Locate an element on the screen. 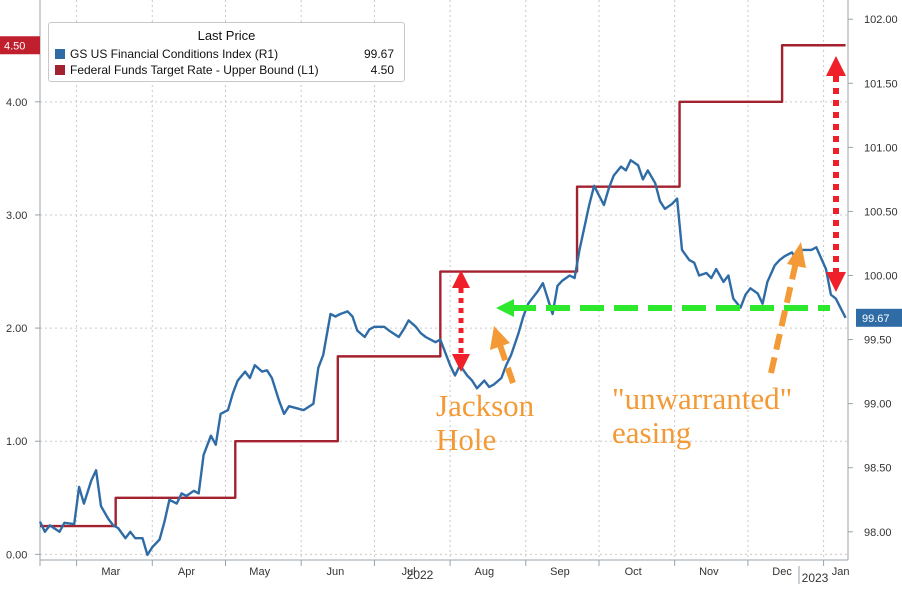  left-tick-label: 2.00 is located at coordinates (16, 329).